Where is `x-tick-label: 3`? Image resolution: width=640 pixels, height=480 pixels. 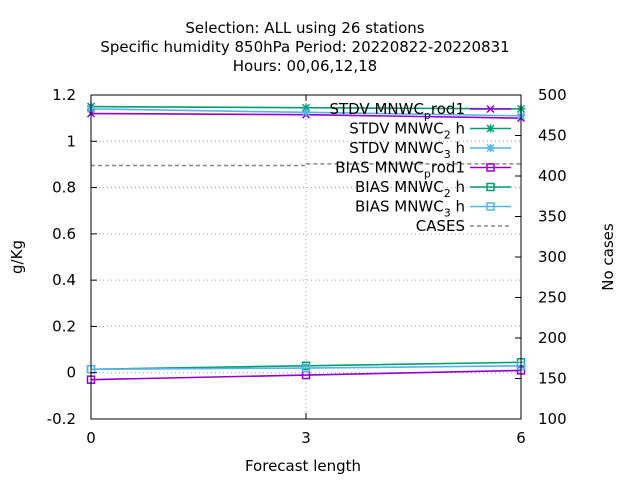
x-tick-label: 3 is located at coordinates (306, 438).